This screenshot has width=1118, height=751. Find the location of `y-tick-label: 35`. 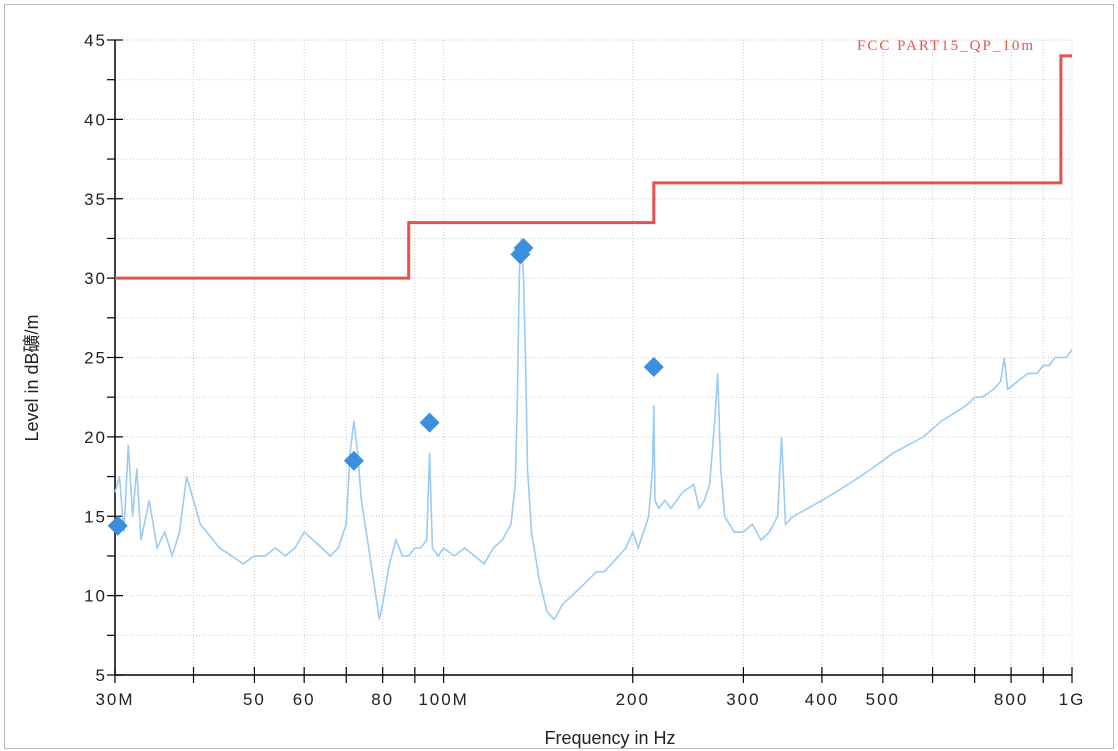

y-tick-label: 35 is located at coordinates (95, 199).